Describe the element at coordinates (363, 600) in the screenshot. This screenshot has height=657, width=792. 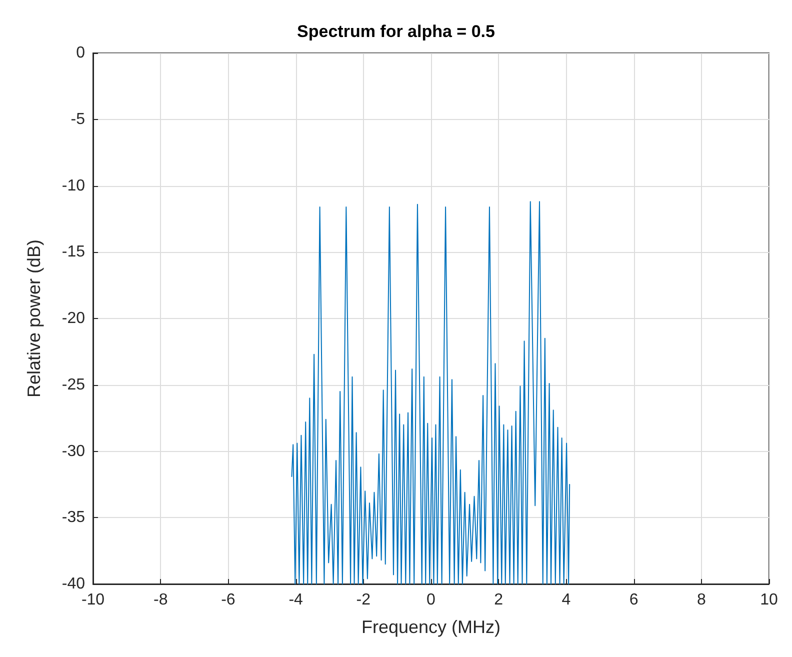
I see `x-tick-label: -2` at that location.